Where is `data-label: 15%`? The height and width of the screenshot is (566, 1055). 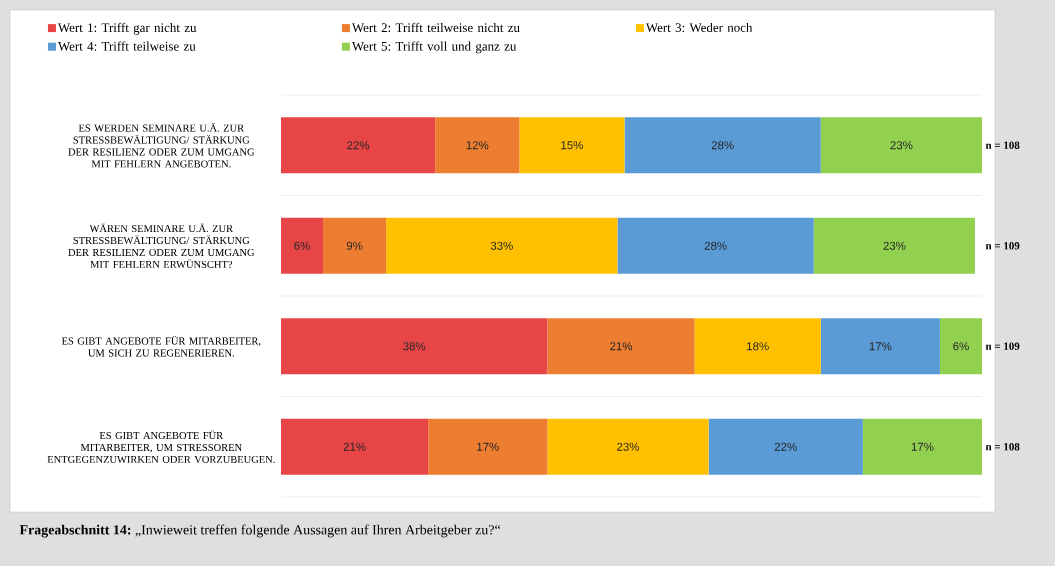 data-label: 15% is located at coordinates (572, 145).